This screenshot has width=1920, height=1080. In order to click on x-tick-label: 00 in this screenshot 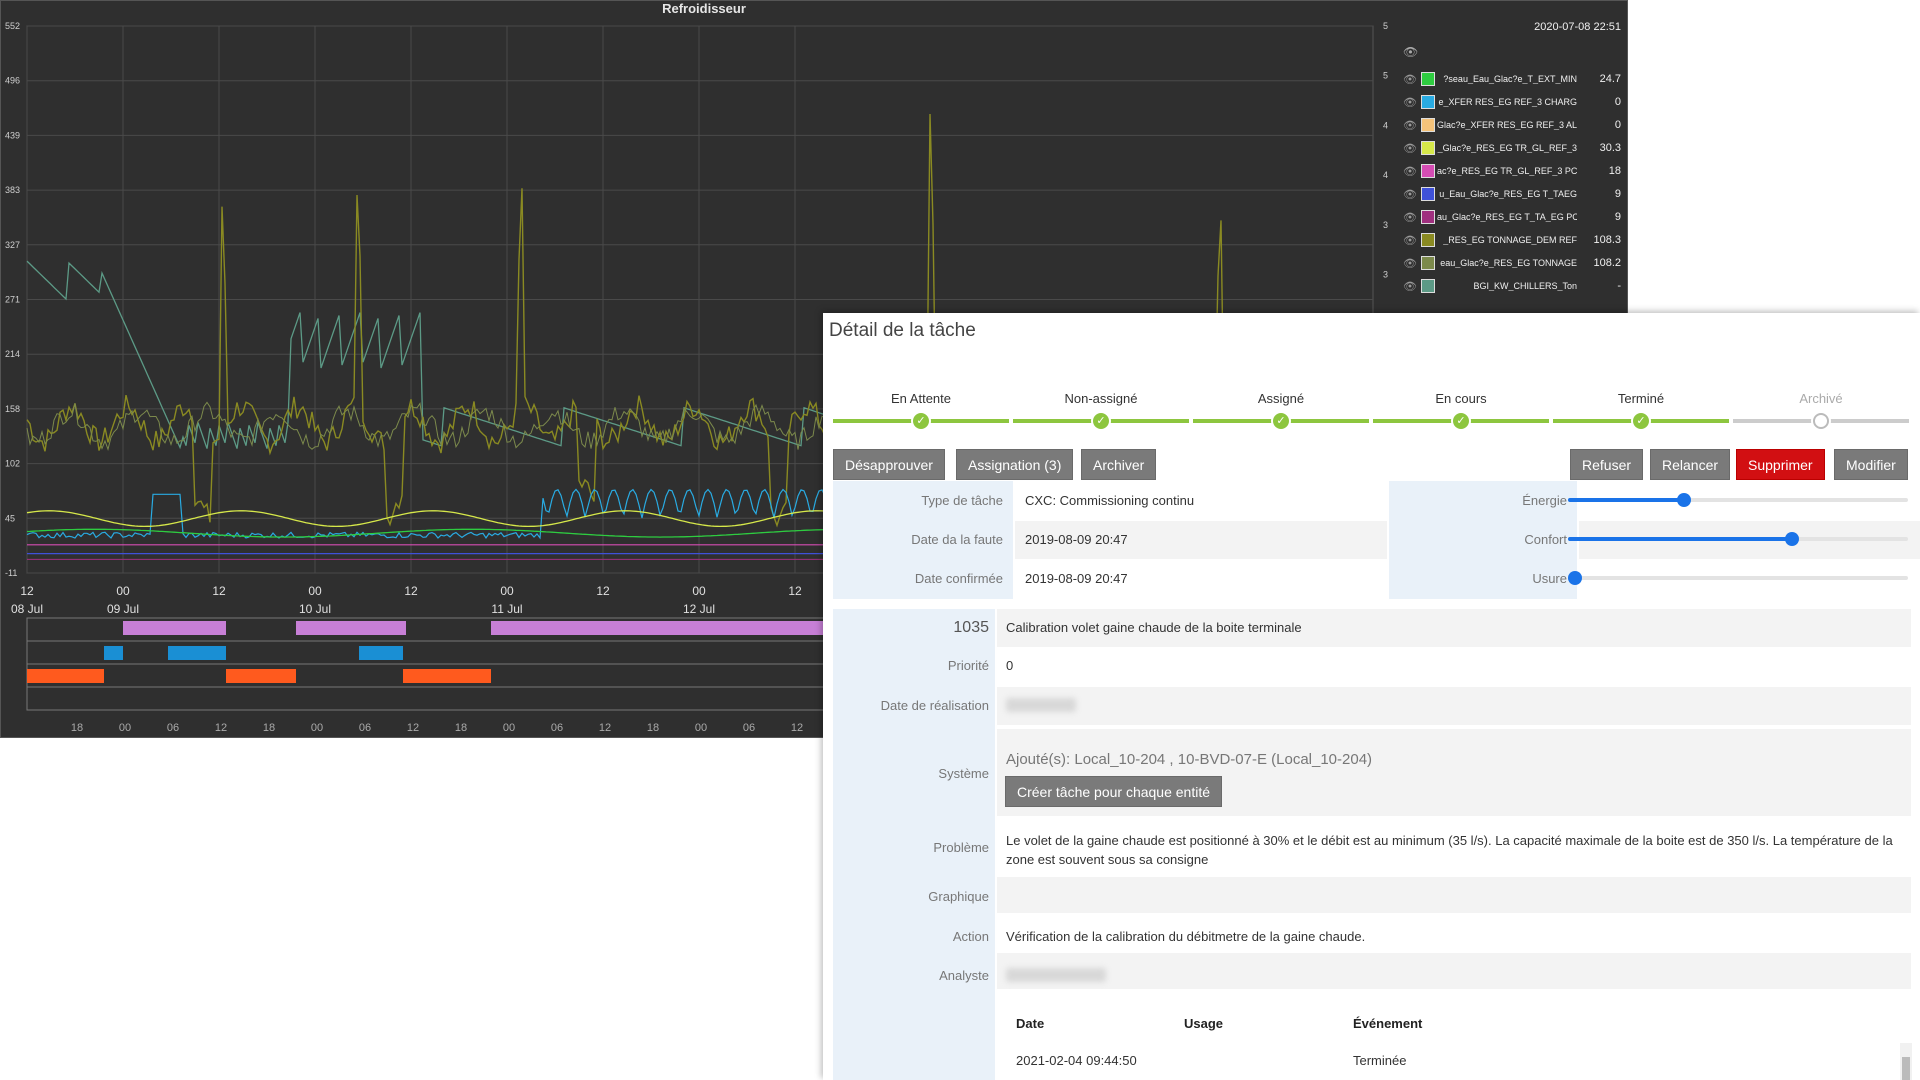, I will do `click(699, 591)`.